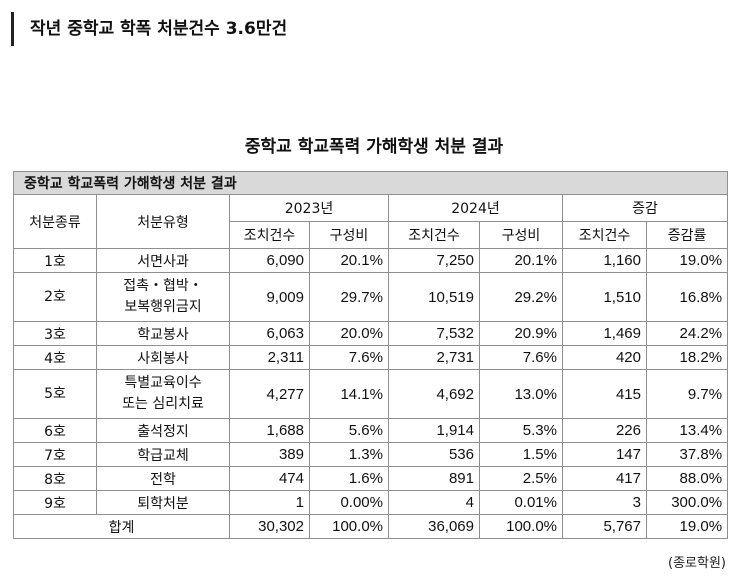 The height and width of the screenshot is (587, 748). What do you see at coordinates (687, 357) in the screenshot?
I see `cell-rate: 18.2%` at bounding box center [687, 357].